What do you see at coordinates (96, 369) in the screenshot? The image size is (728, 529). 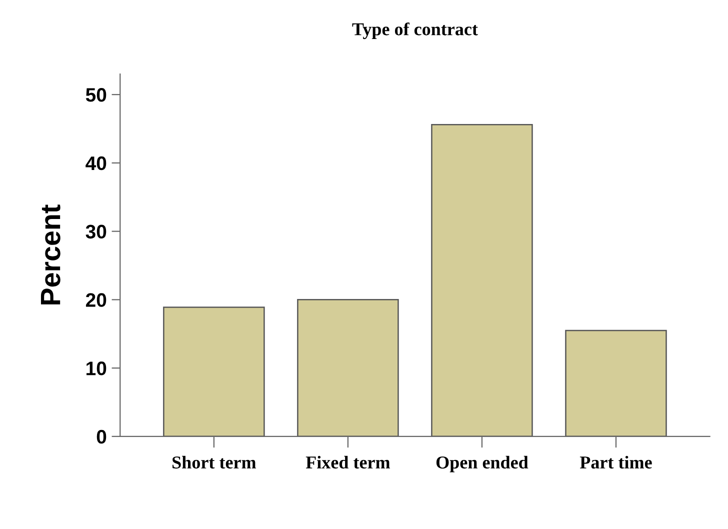 I see `y-tick-label: 10` at bounding box center [96, 369].